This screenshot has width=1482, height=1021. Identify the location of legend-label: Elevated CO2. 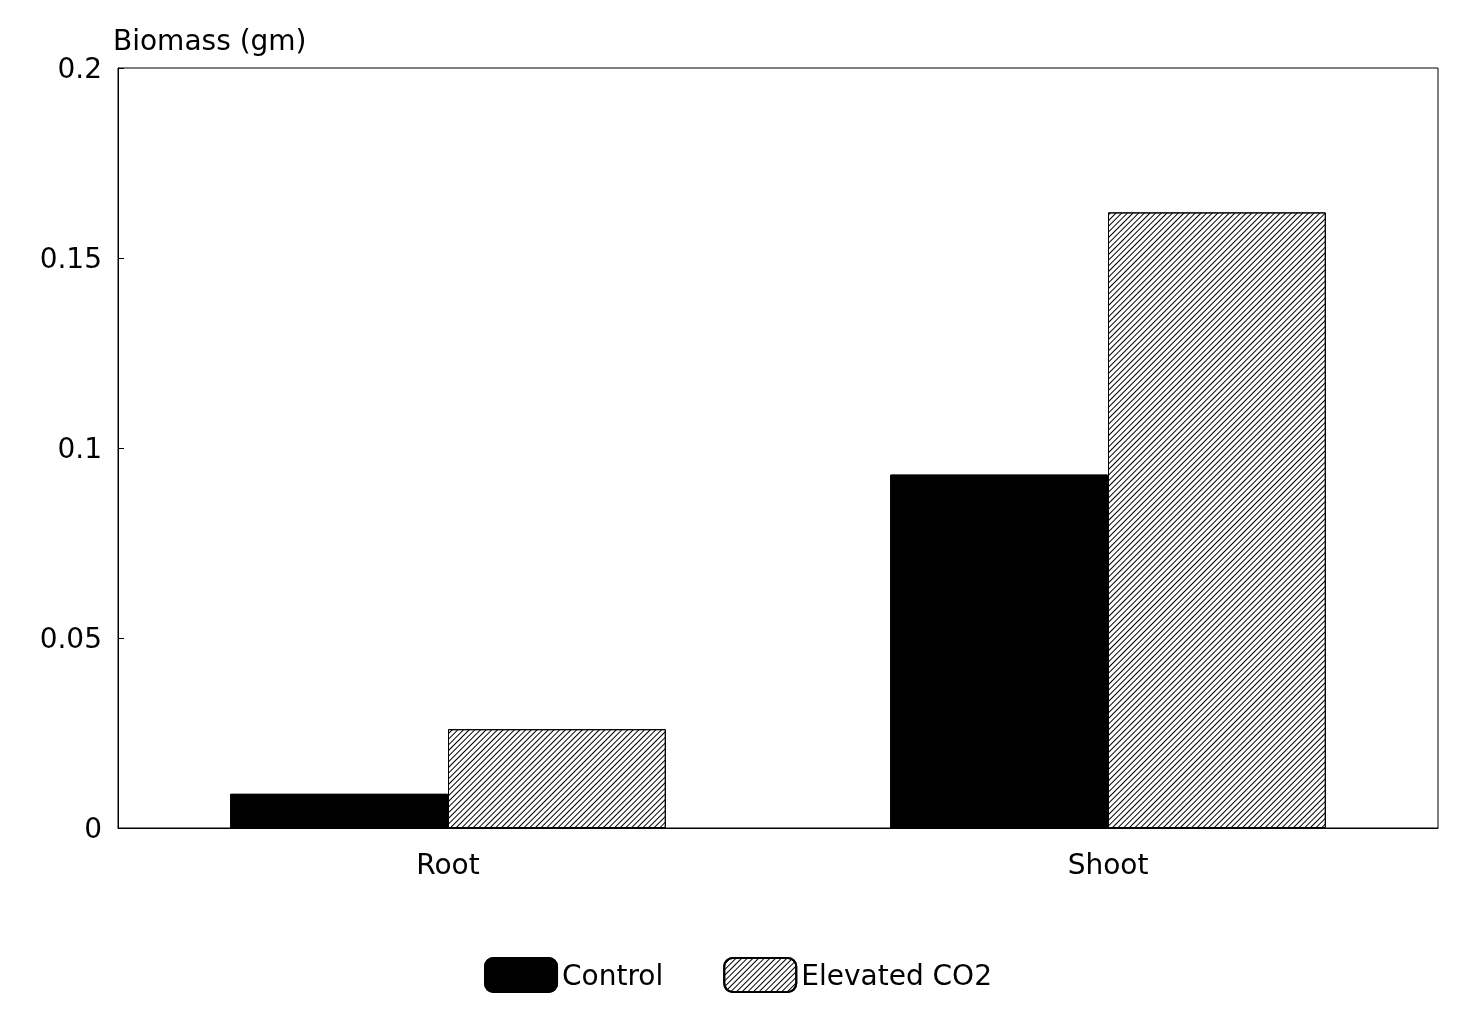
(896, 975).